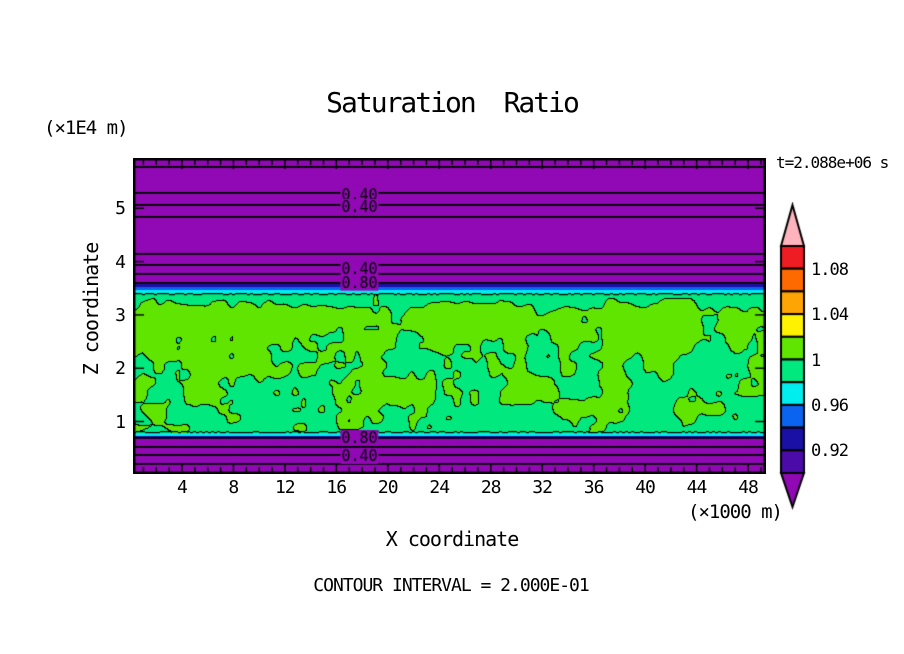 The width and height of the screenshot is (904, 654). I want to click on x-tick-label: 28, so click(491, 487).